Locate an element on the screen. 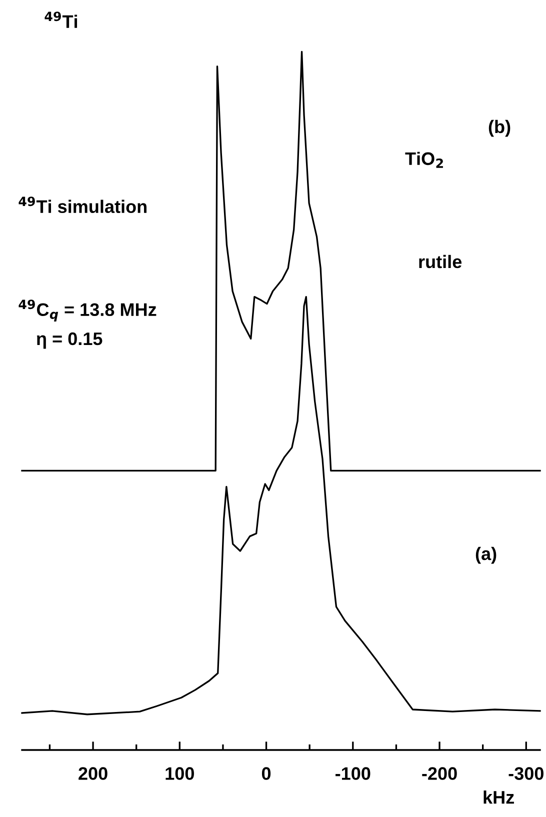  annotation: TiO$_{2}$ is located at coordinates (424, 160).